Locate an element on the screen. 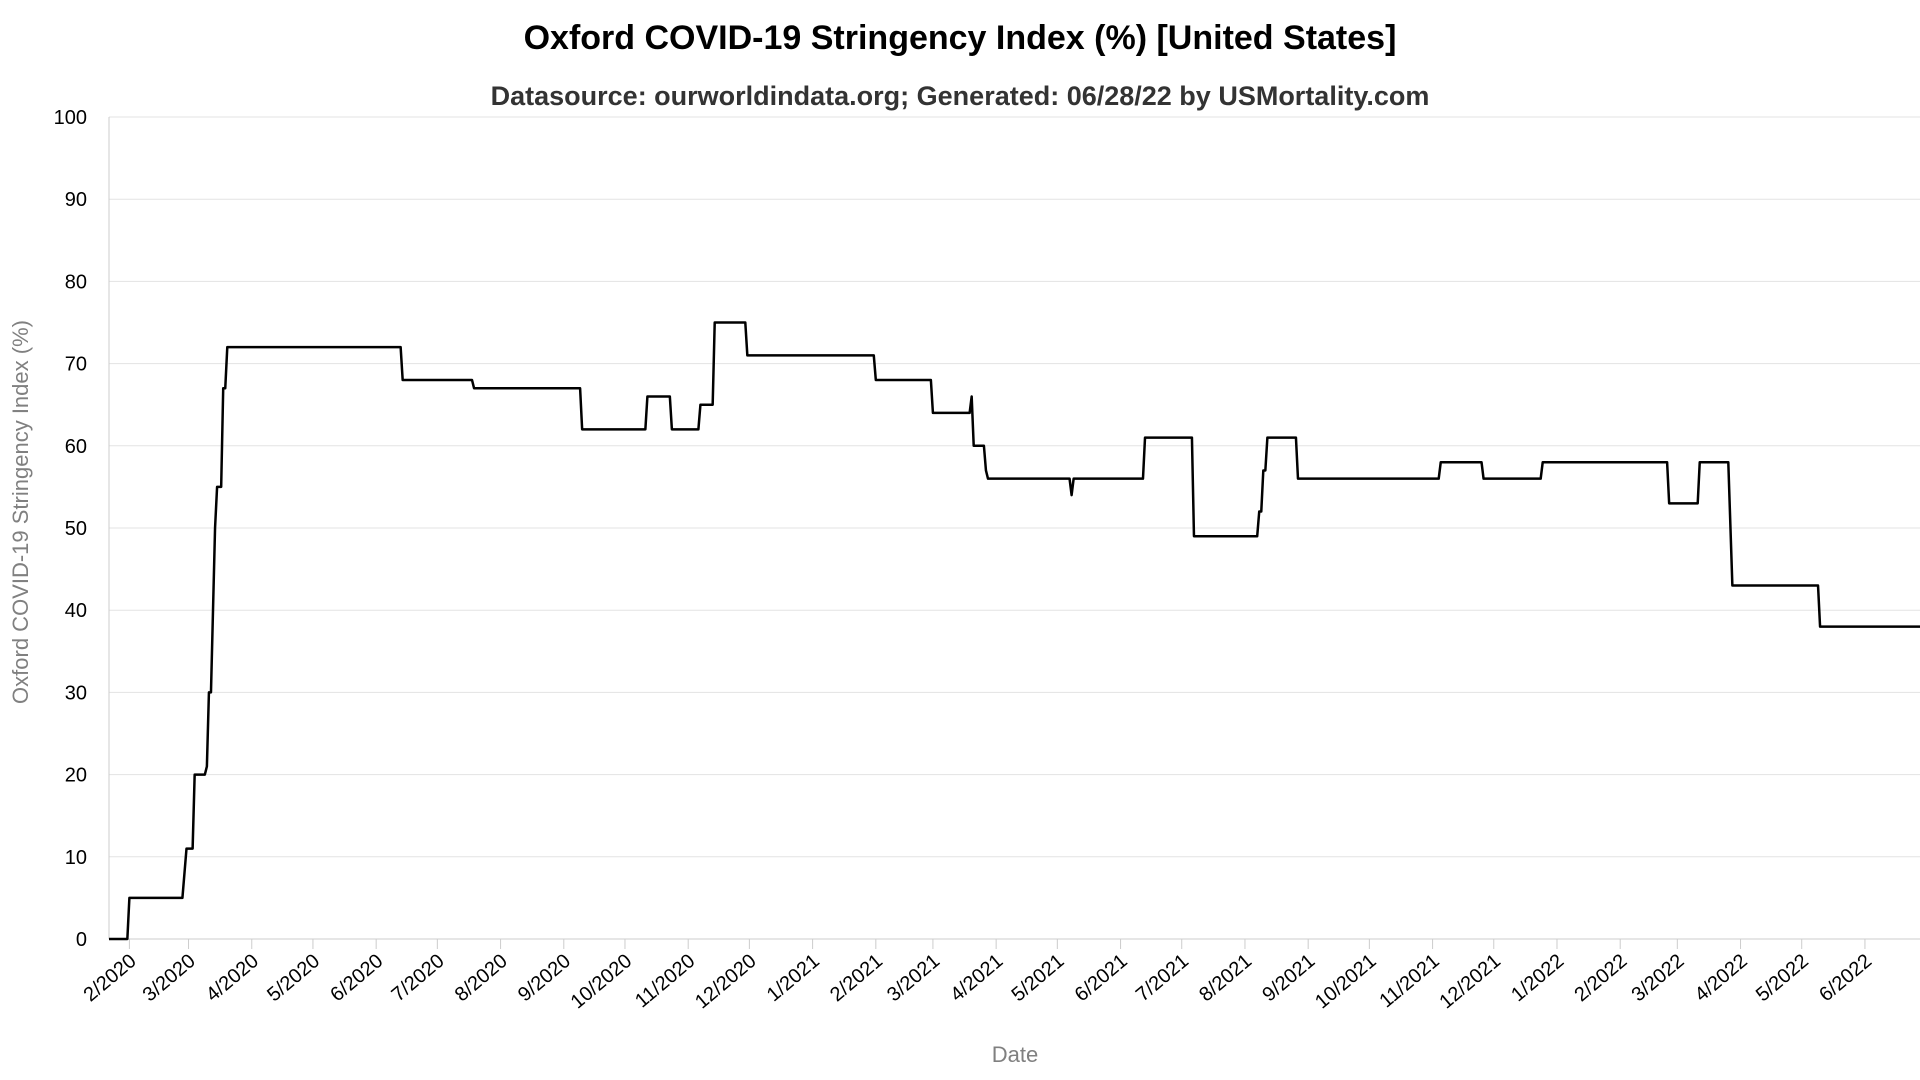 The height and width of the screenshot is (1080, 1920). x-tick-label: 9/2020 is located at coordinates (544, 978).